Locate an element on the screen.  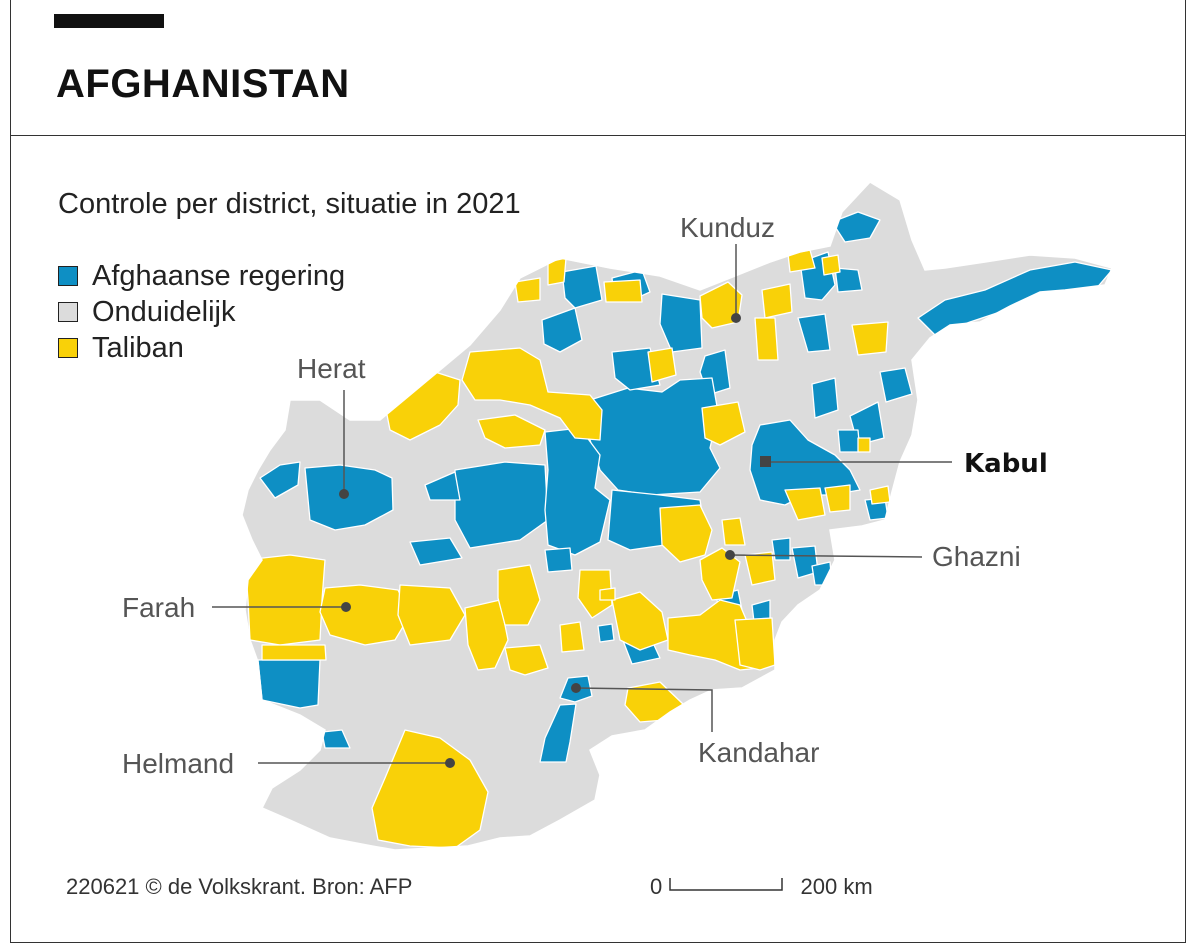
ghazni-label: Ghazni is located at coordinates (976, 556).